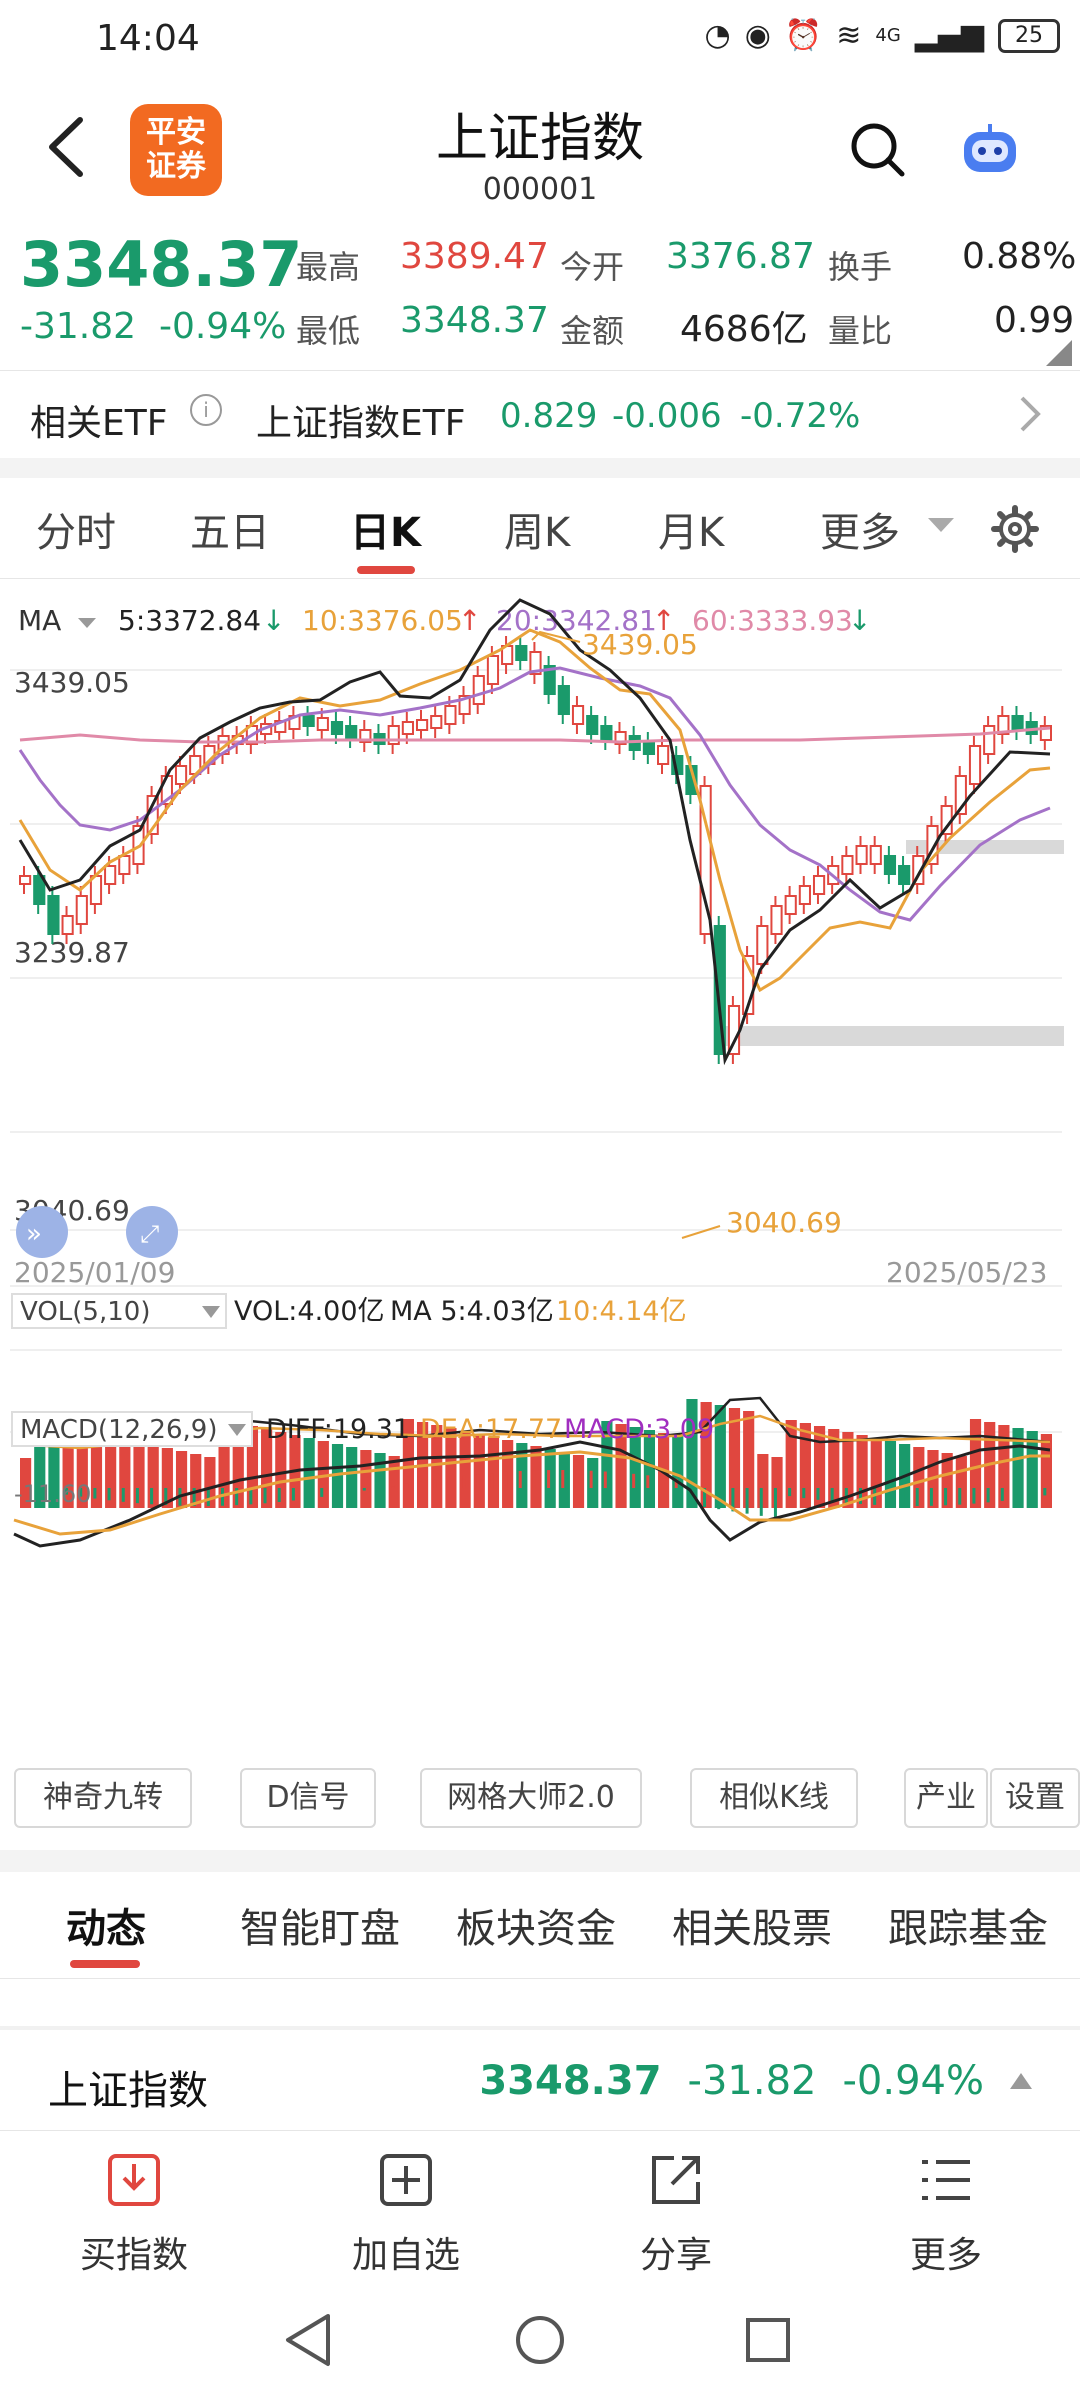 The width and height of the screenshot is (1080, 2400). Describe the element at coordinates (888, 35) in the screenshot. I see `network-label: 4G` at that location.